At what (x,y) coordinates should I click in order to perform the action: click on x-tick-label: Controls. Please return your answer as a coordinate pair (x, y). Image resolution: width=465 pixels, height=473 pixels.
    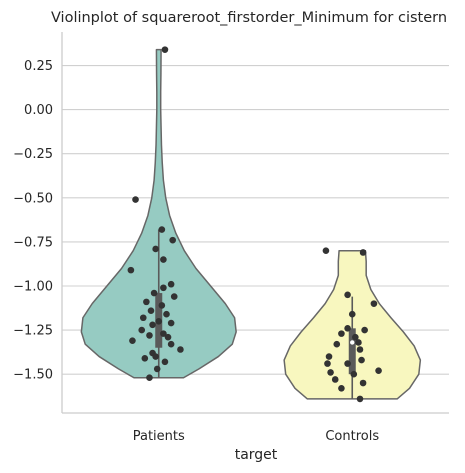
    Looking at the image, I should click on (352, 436).